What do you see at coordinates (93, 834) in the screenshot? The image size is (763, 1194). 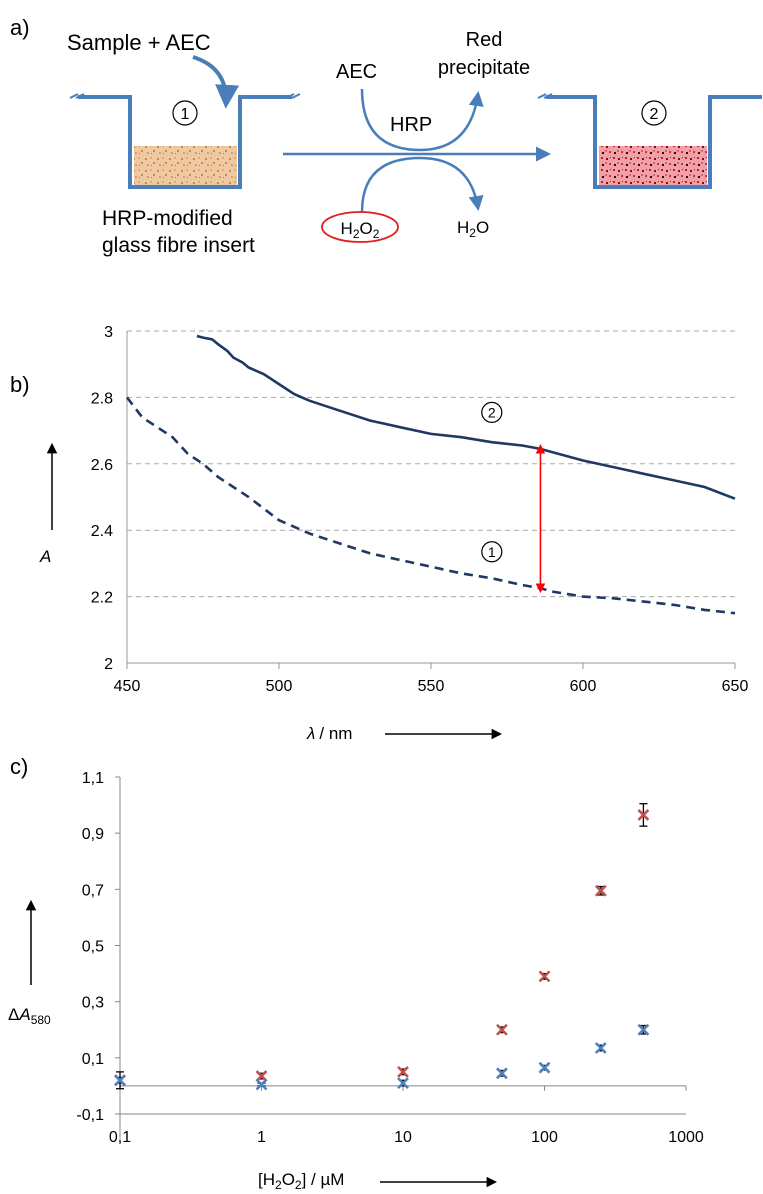 I see `y-tick-label: 0,9` at bounding box center [93, 834].